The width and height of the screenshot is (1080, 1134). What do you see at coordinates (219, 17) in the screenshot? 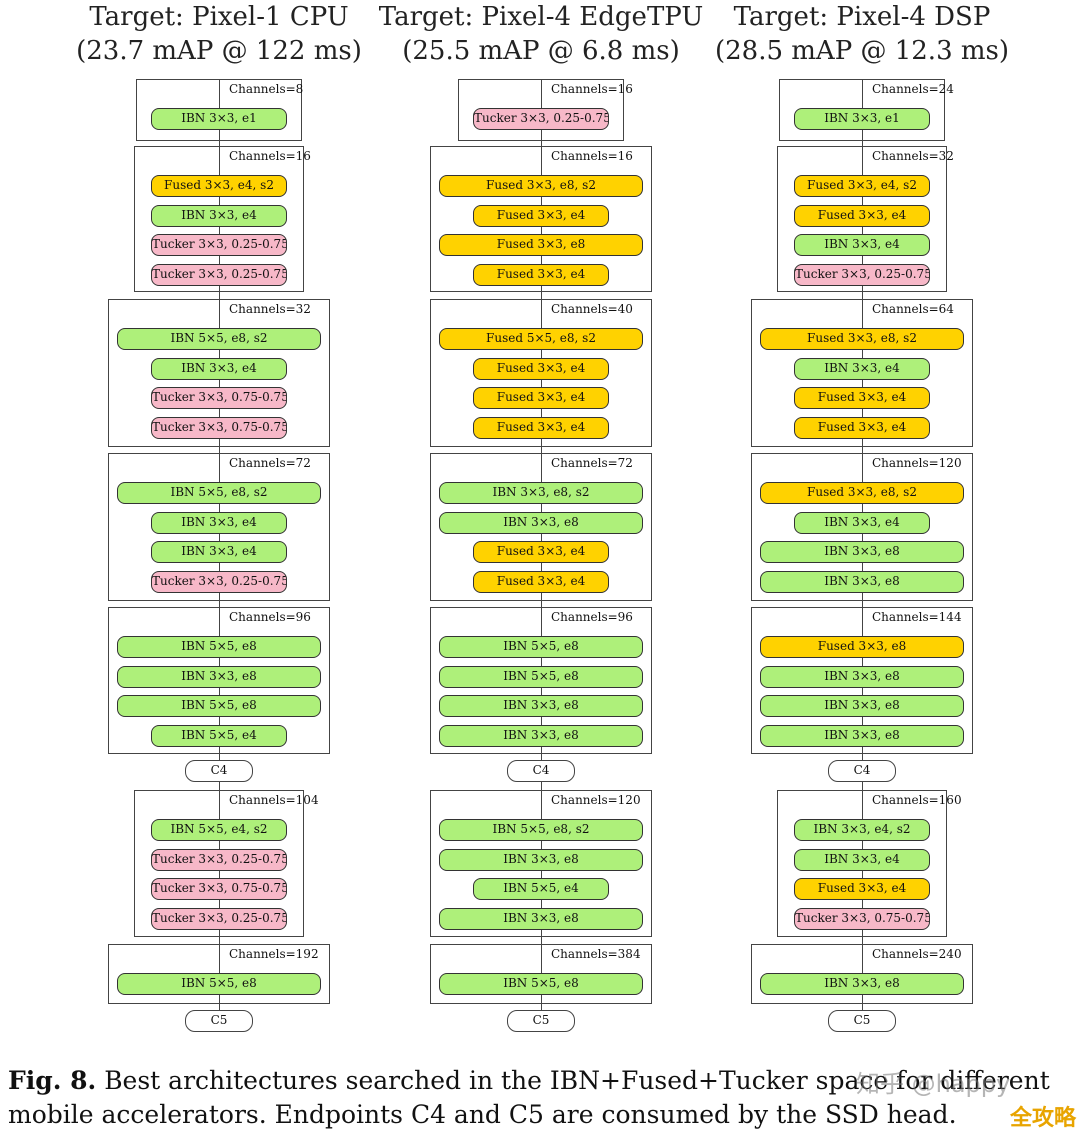
I see `column-title-target: Target: Pixel-1 CPU` at bounding box center [219, 17].